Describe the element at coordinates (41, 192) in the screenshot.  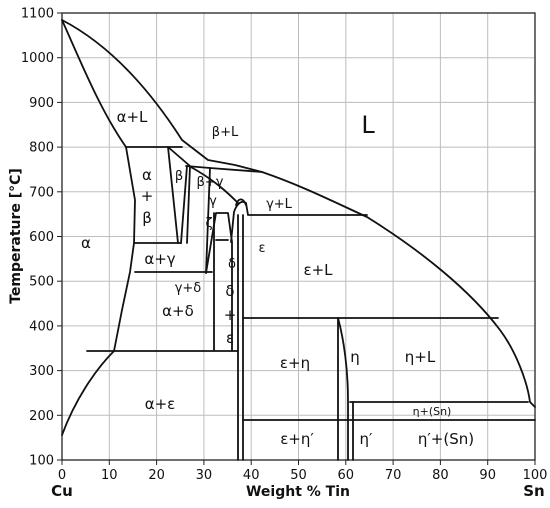
I see `y-tick-label: 700` at that location.